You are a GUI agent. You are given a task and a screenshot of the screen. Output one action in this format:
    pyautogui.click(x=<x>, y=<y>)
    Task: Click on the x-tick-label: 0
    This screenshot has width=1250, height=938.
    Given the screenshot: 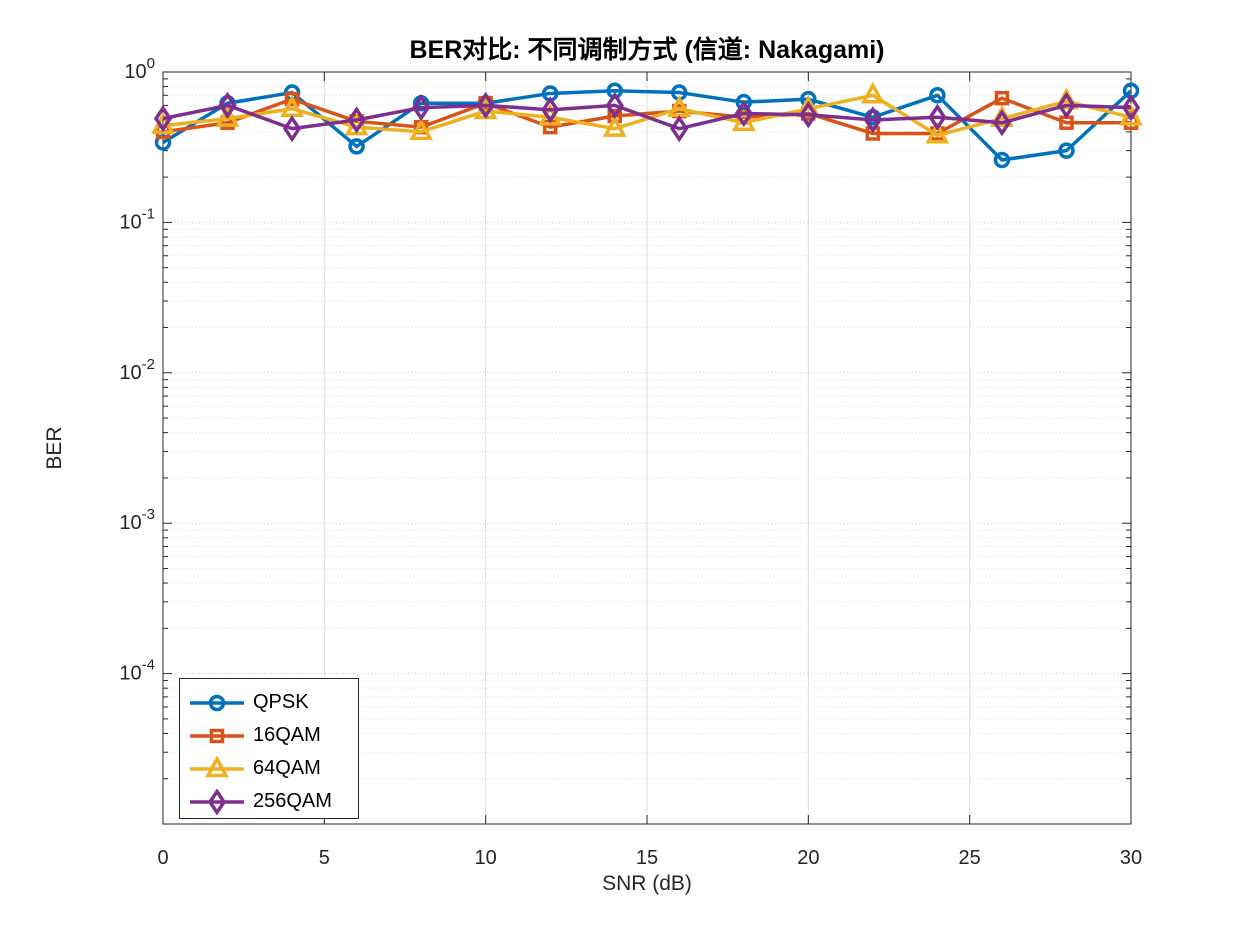 What is the action you would take?
    pyautogui.click(x=162, y=858)
    